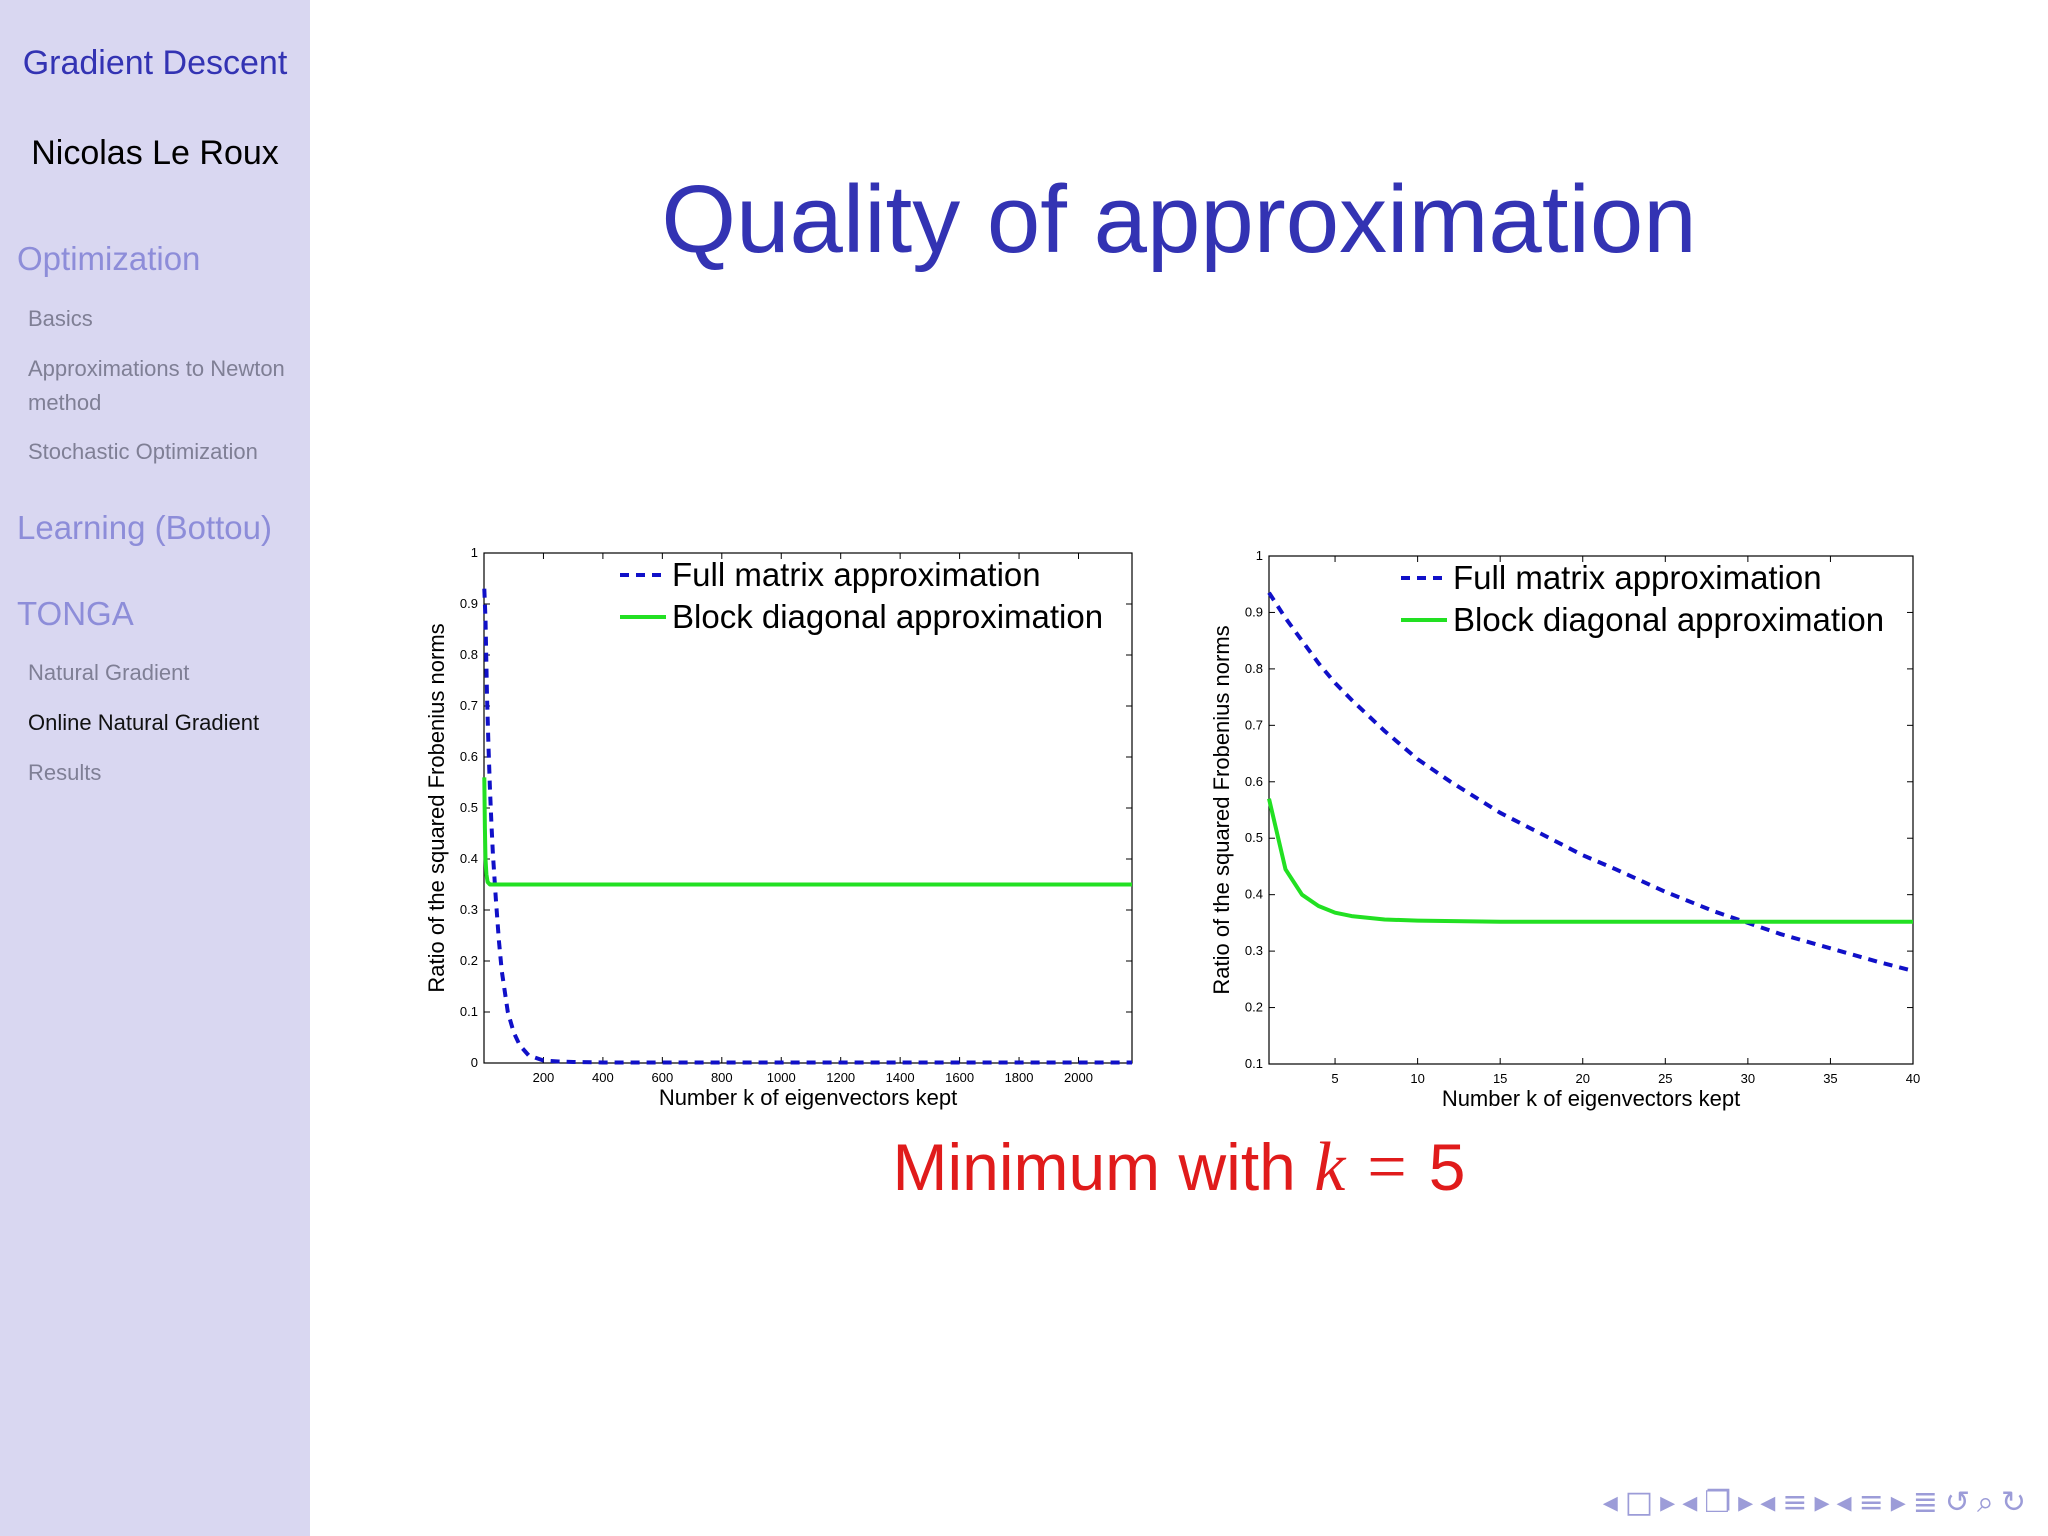  Describe the element at coordinates (144, 722) in the screenshot. I see `sidebar-item-online-natural-gradient: Online Natural Gradient` at that location.